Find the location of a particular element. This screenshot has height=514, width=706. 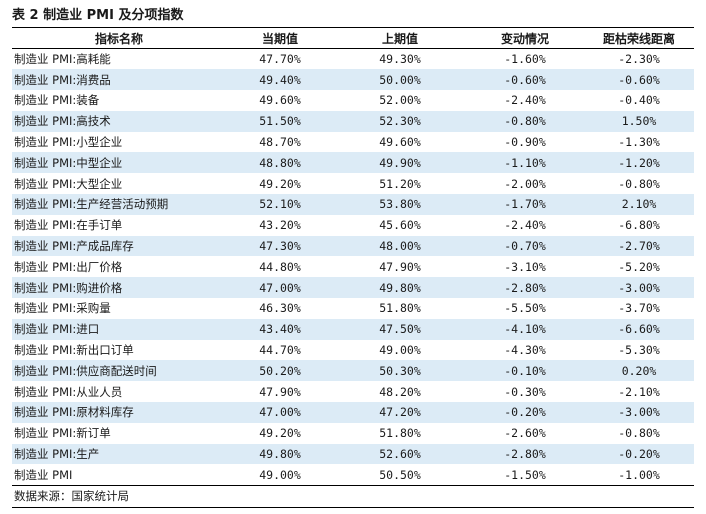

bottom-rule is located at coordinates (353, 507).